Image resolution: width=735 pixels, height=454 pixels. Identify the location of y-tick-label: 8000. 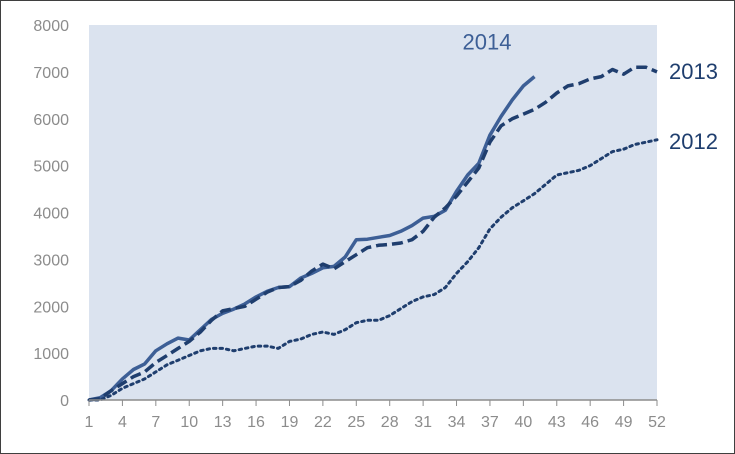
(51, 26).